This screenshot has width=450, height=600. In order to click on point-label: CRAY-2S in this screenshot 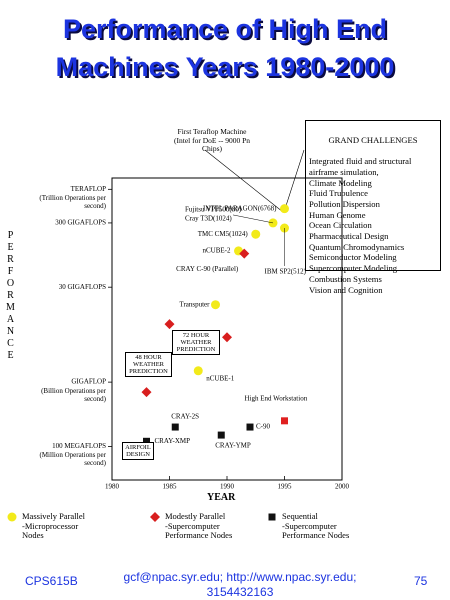, I will do `click(185, 417)`.